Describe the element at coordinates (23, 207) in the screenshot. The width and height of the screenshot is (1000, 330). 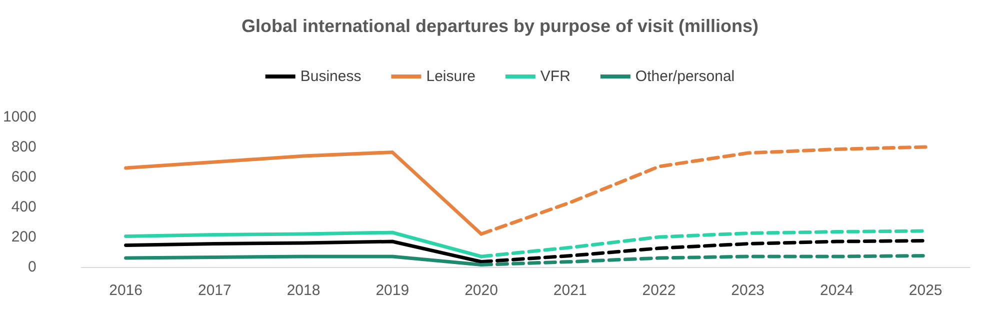
I see `y-tick-label: 400` at that location.